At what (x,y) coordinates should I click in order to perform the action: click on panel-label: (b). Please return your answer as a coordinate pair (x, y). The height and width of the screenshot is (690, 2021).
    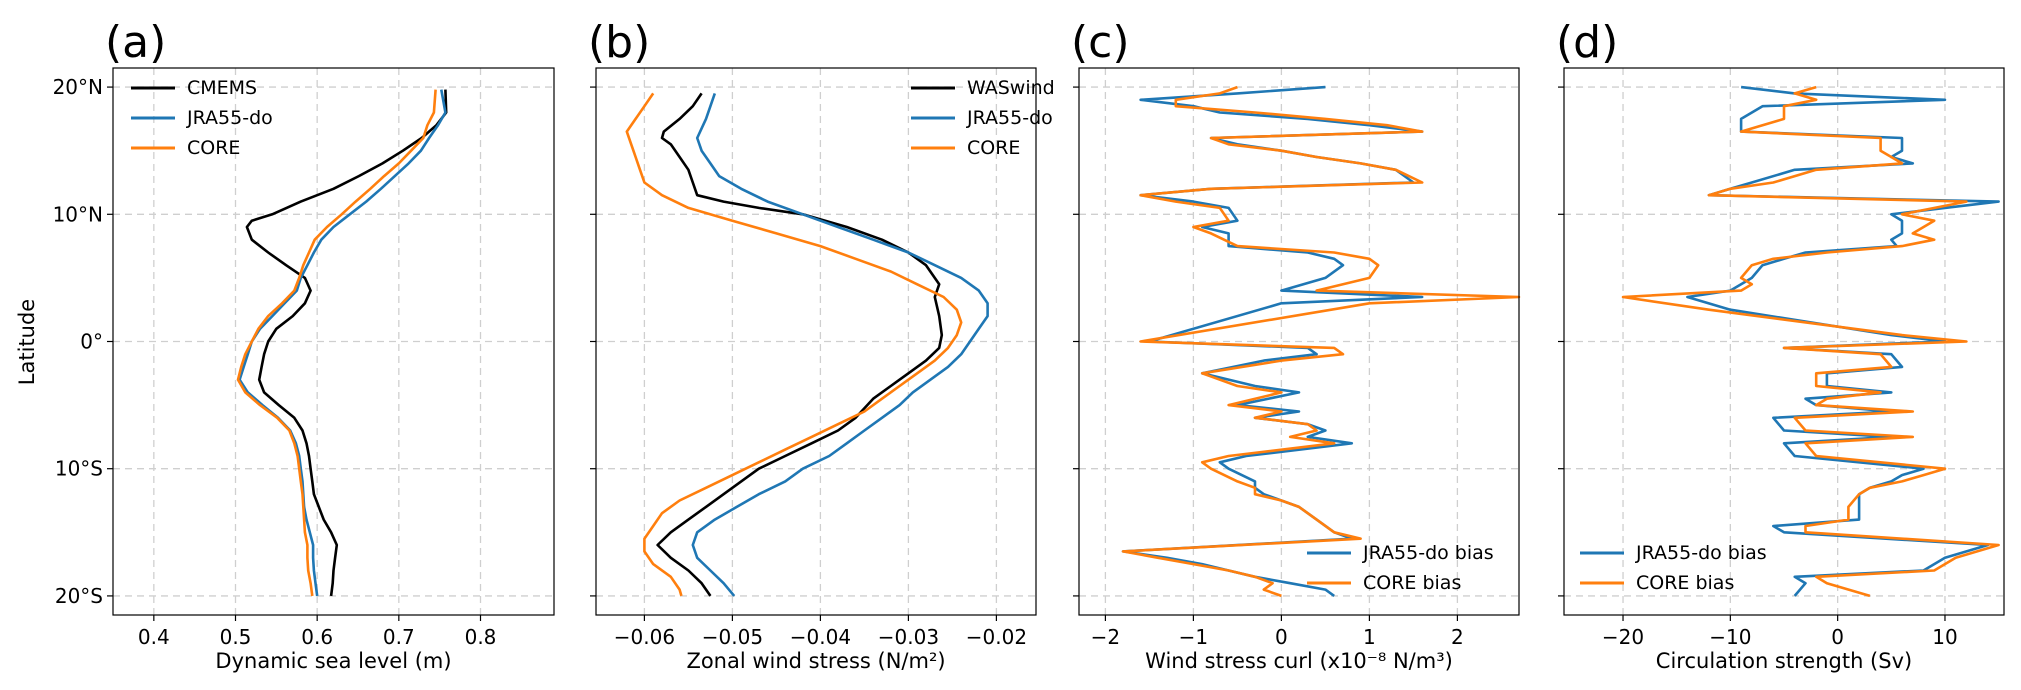
    Looking at the image, I should click on (619, 42).